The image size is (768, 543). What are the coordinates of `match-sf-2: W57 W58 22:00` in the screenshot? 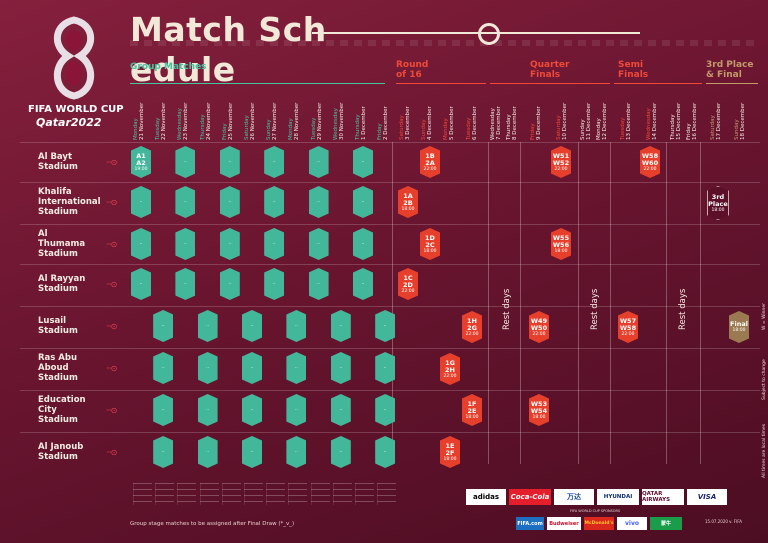 It's located at (628, 327).